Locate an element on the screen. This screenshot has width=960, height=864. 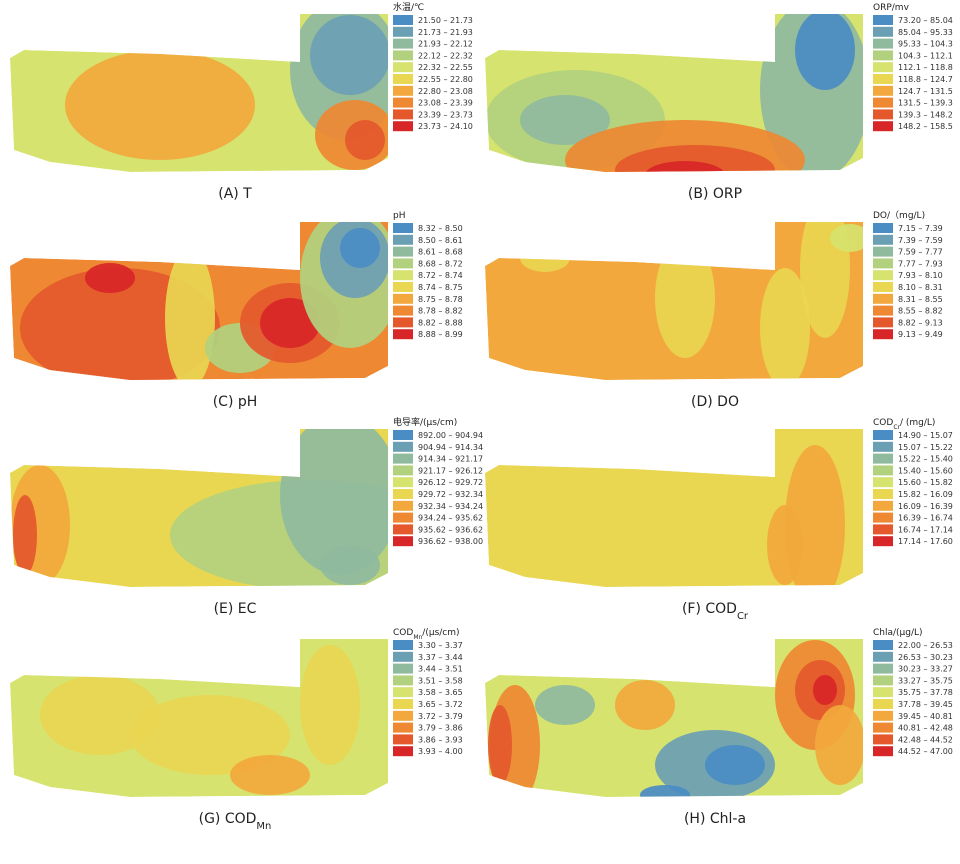
legend-label: 8.31 – 8.55 is located at coordinates (920, 299).